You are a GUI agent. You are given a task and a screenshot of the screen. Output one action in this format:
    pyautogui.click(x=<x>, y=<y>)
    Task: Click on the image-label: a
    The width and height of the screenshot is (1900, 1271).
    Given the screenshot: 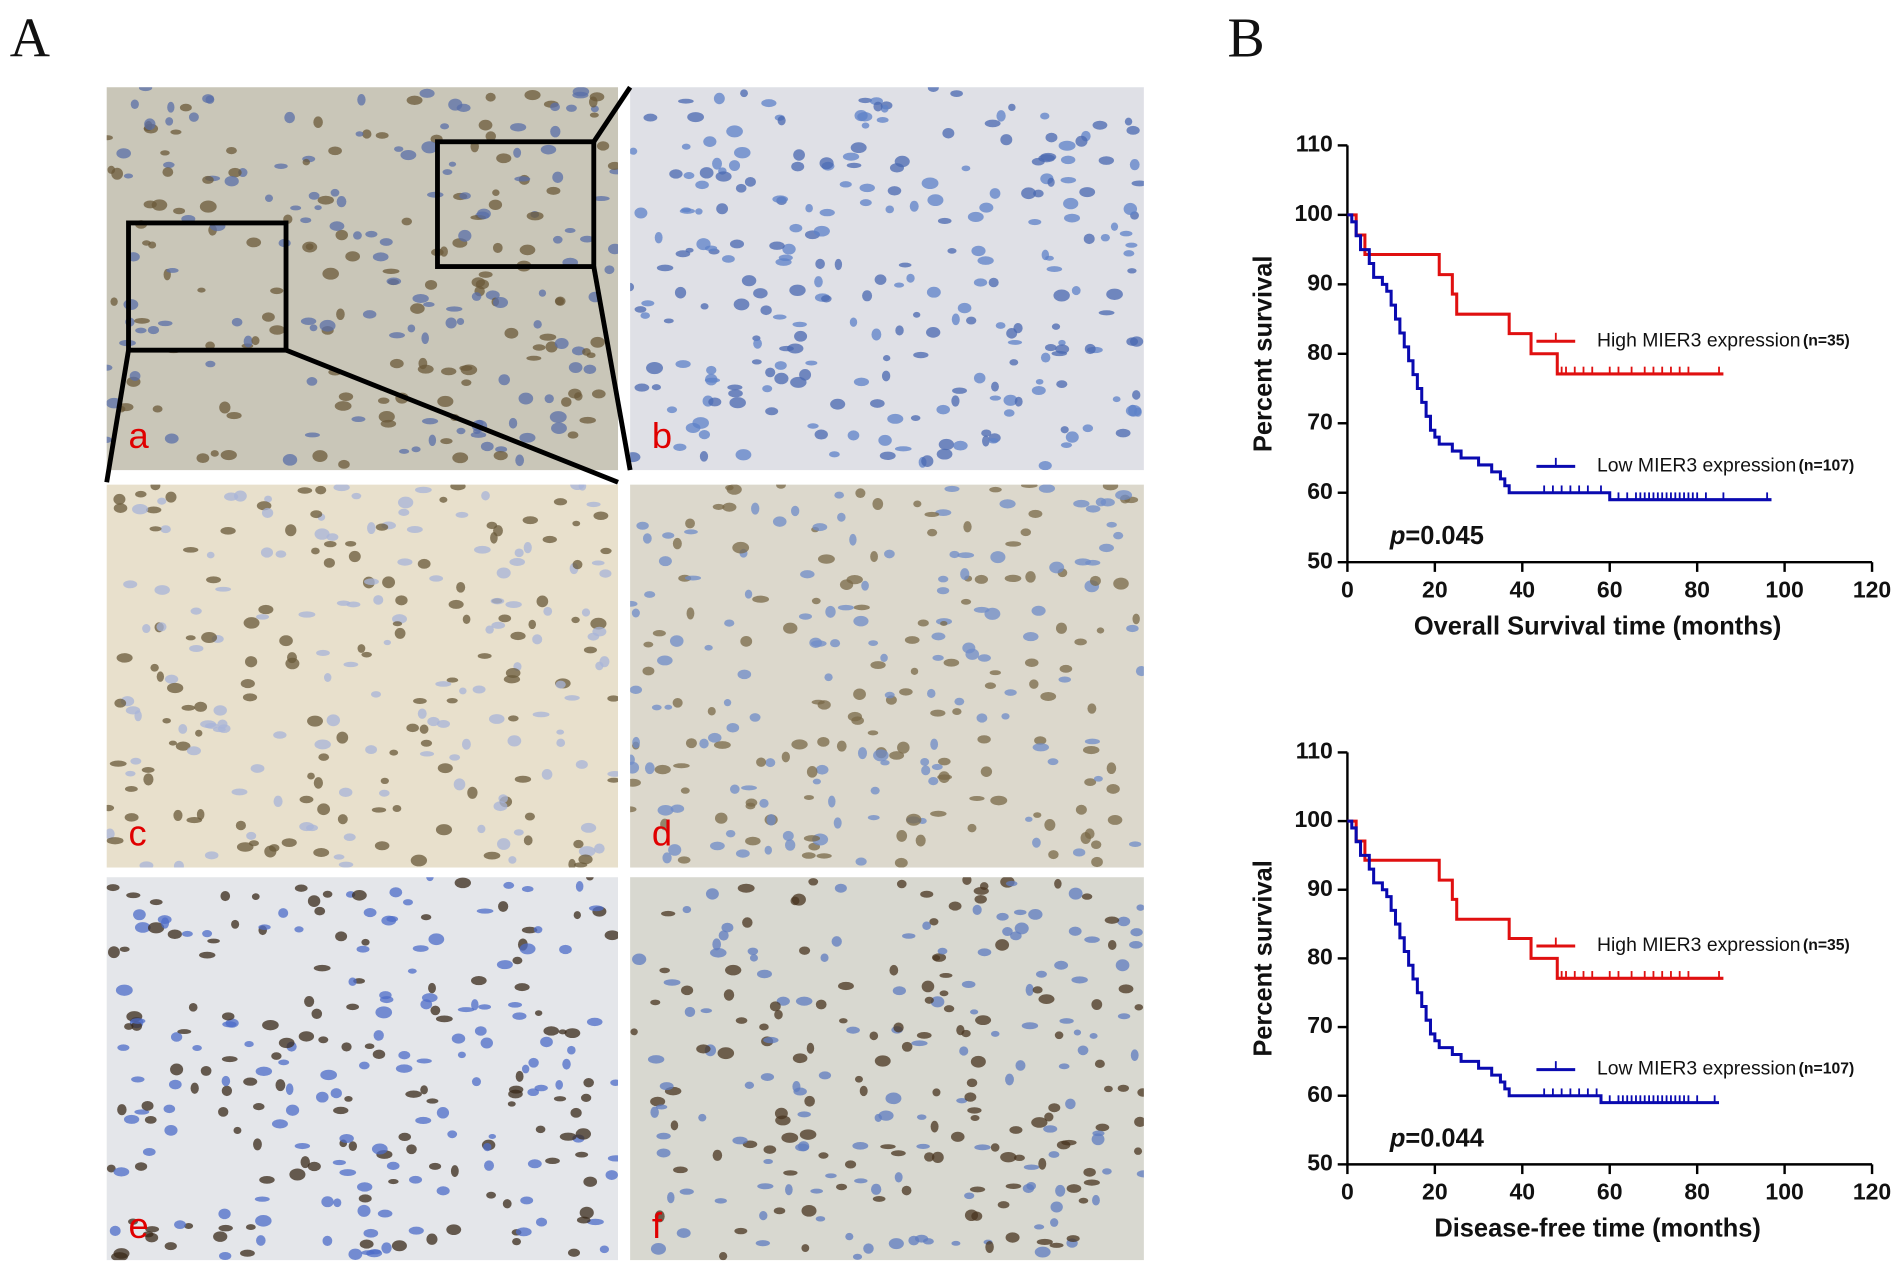 What is the action you would take?
    pyautogui.click(x=139, y=435)
    